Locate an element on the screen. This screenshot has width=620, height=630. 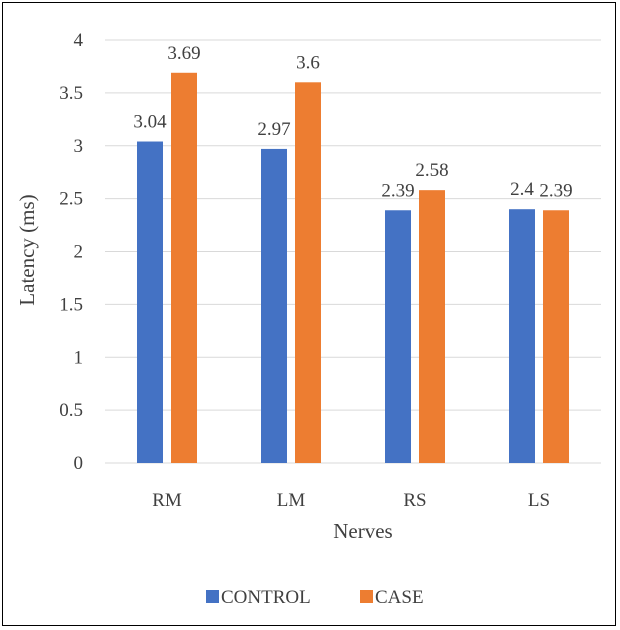
data-label-case-rm: 3.69 is located at coordinates (183, 53).